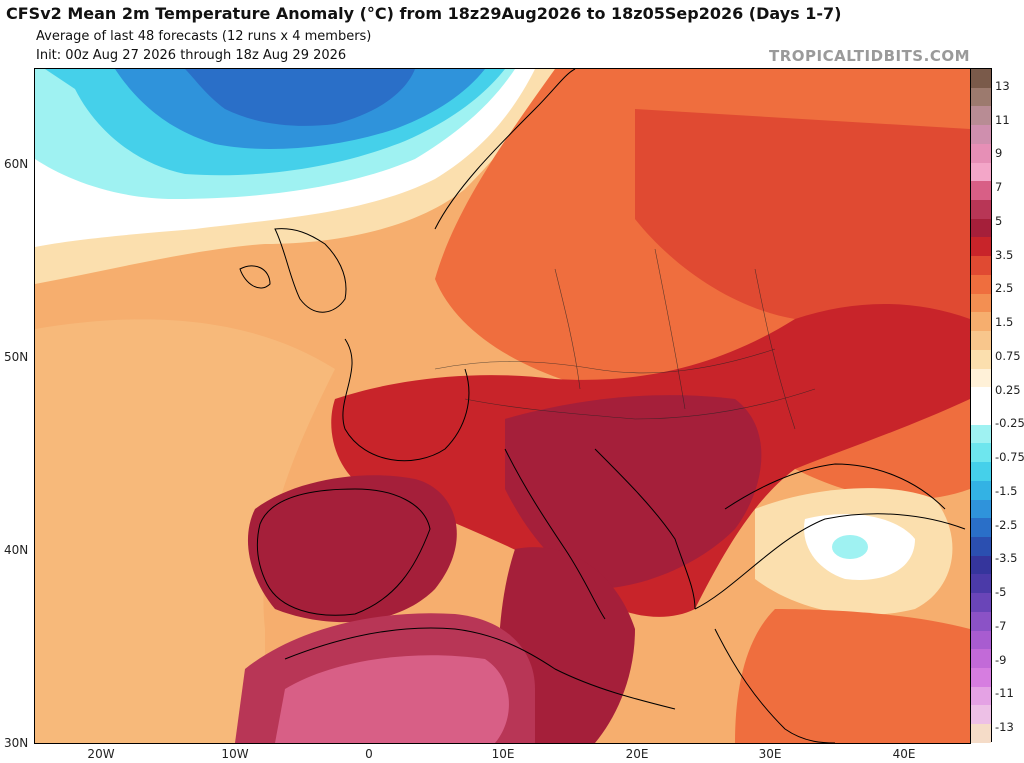  What do you see at coordinates (1001, 592) in the screenshot?
I see `colorbar-tick-label: -5` at bounding box center [1001, 592].